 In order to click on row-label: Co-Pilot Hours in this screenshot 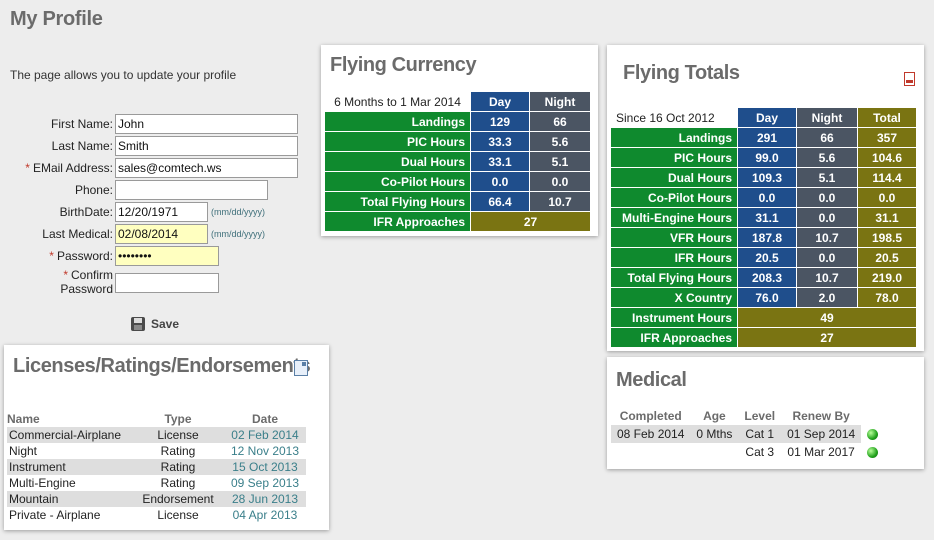, I will do `click(397, 181)`.